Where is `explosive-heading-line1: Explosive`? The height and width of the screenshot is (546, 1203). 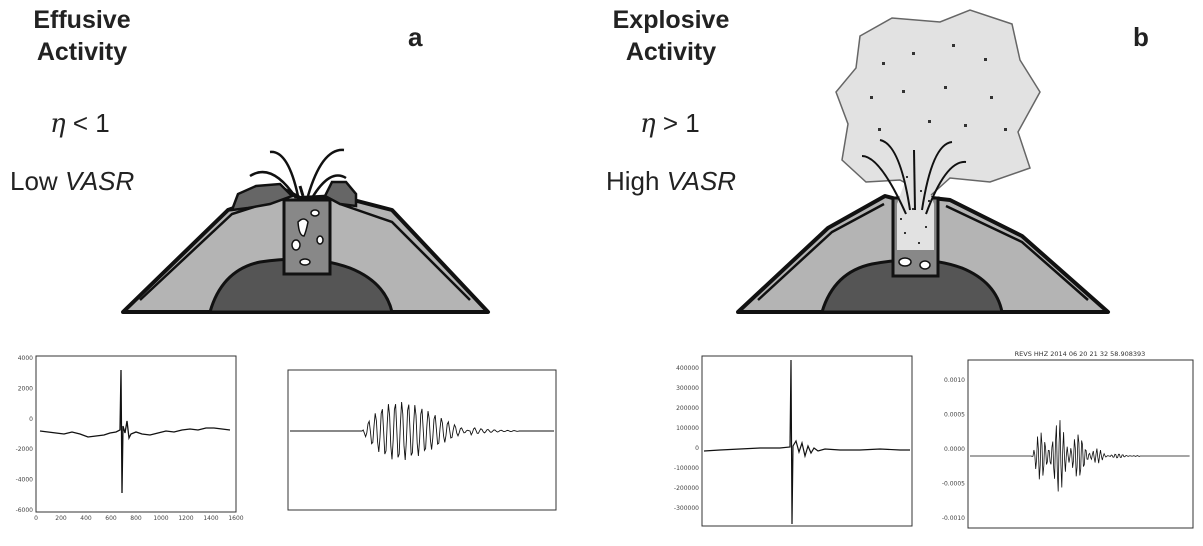
explosive-heading-line1: Explosive is located at coordinates (671, 20).